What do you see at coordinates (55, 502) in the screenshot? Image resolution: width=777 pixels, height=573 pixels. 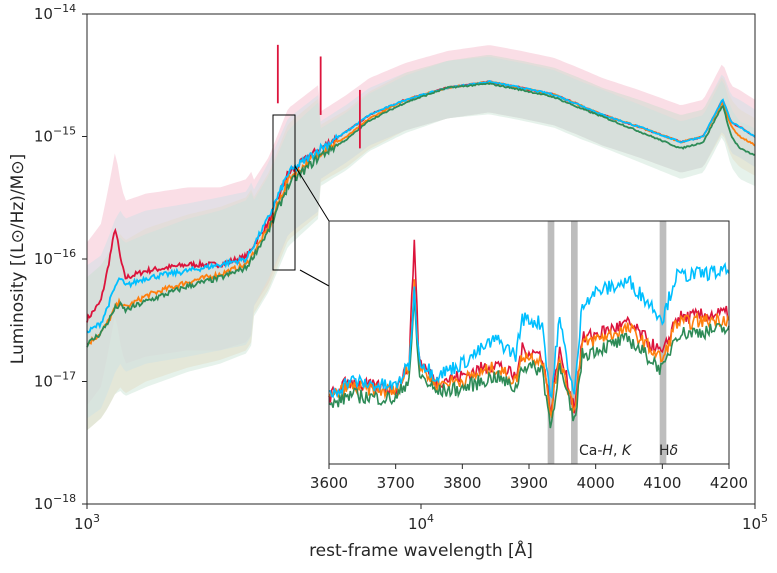 I see `y-tick-label-4: 10−18` at bounding box center [55, 502].